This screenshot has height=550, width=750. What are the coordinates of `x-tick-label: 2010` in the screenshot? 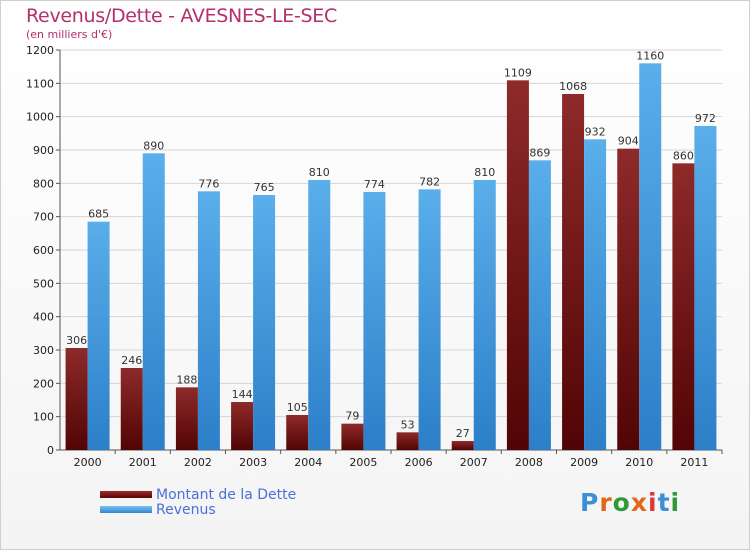 It's located at (639, 462).